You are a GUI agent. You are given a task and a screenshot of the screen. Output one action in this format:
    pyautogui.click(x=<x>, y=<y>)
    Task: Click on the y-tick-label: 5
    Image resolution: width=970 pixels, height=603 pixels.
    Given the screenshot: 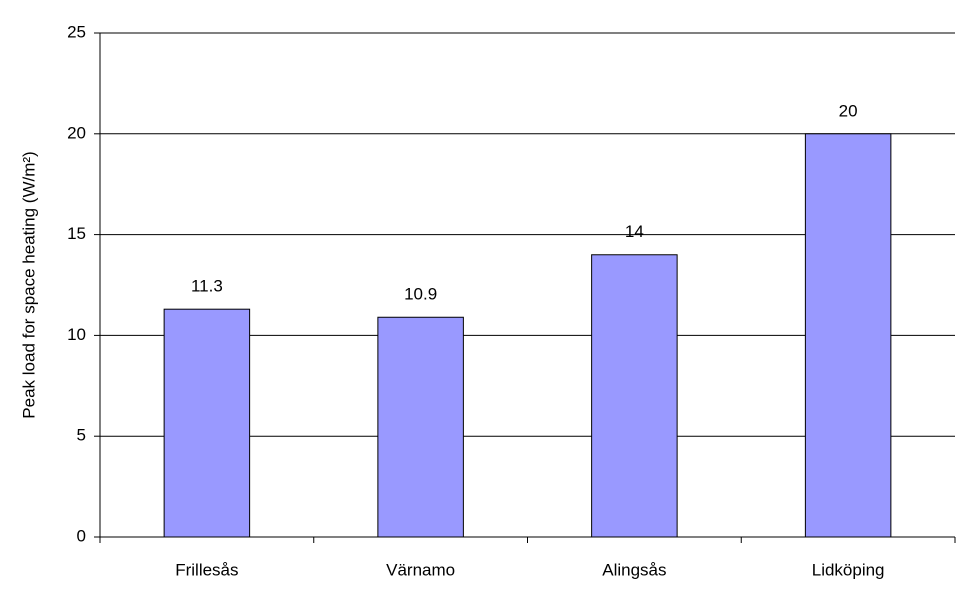 What is the action you would take?
    pyautogui.click(x=81, y=435)
    